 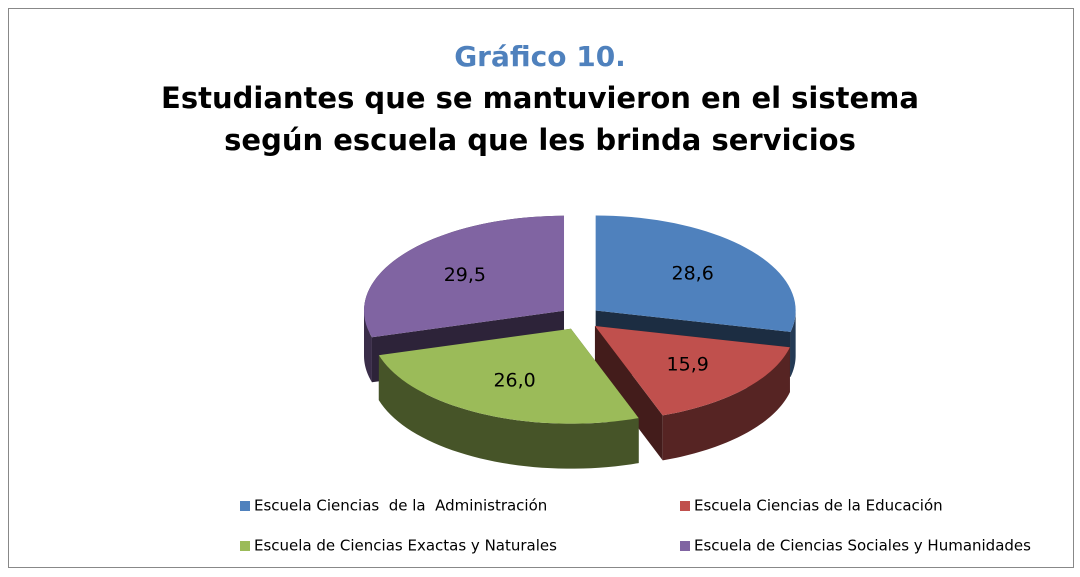 What do you see at coordinates (628, 393) in the screenshot?
I see `slice-side` at bounding box center [628, 393].